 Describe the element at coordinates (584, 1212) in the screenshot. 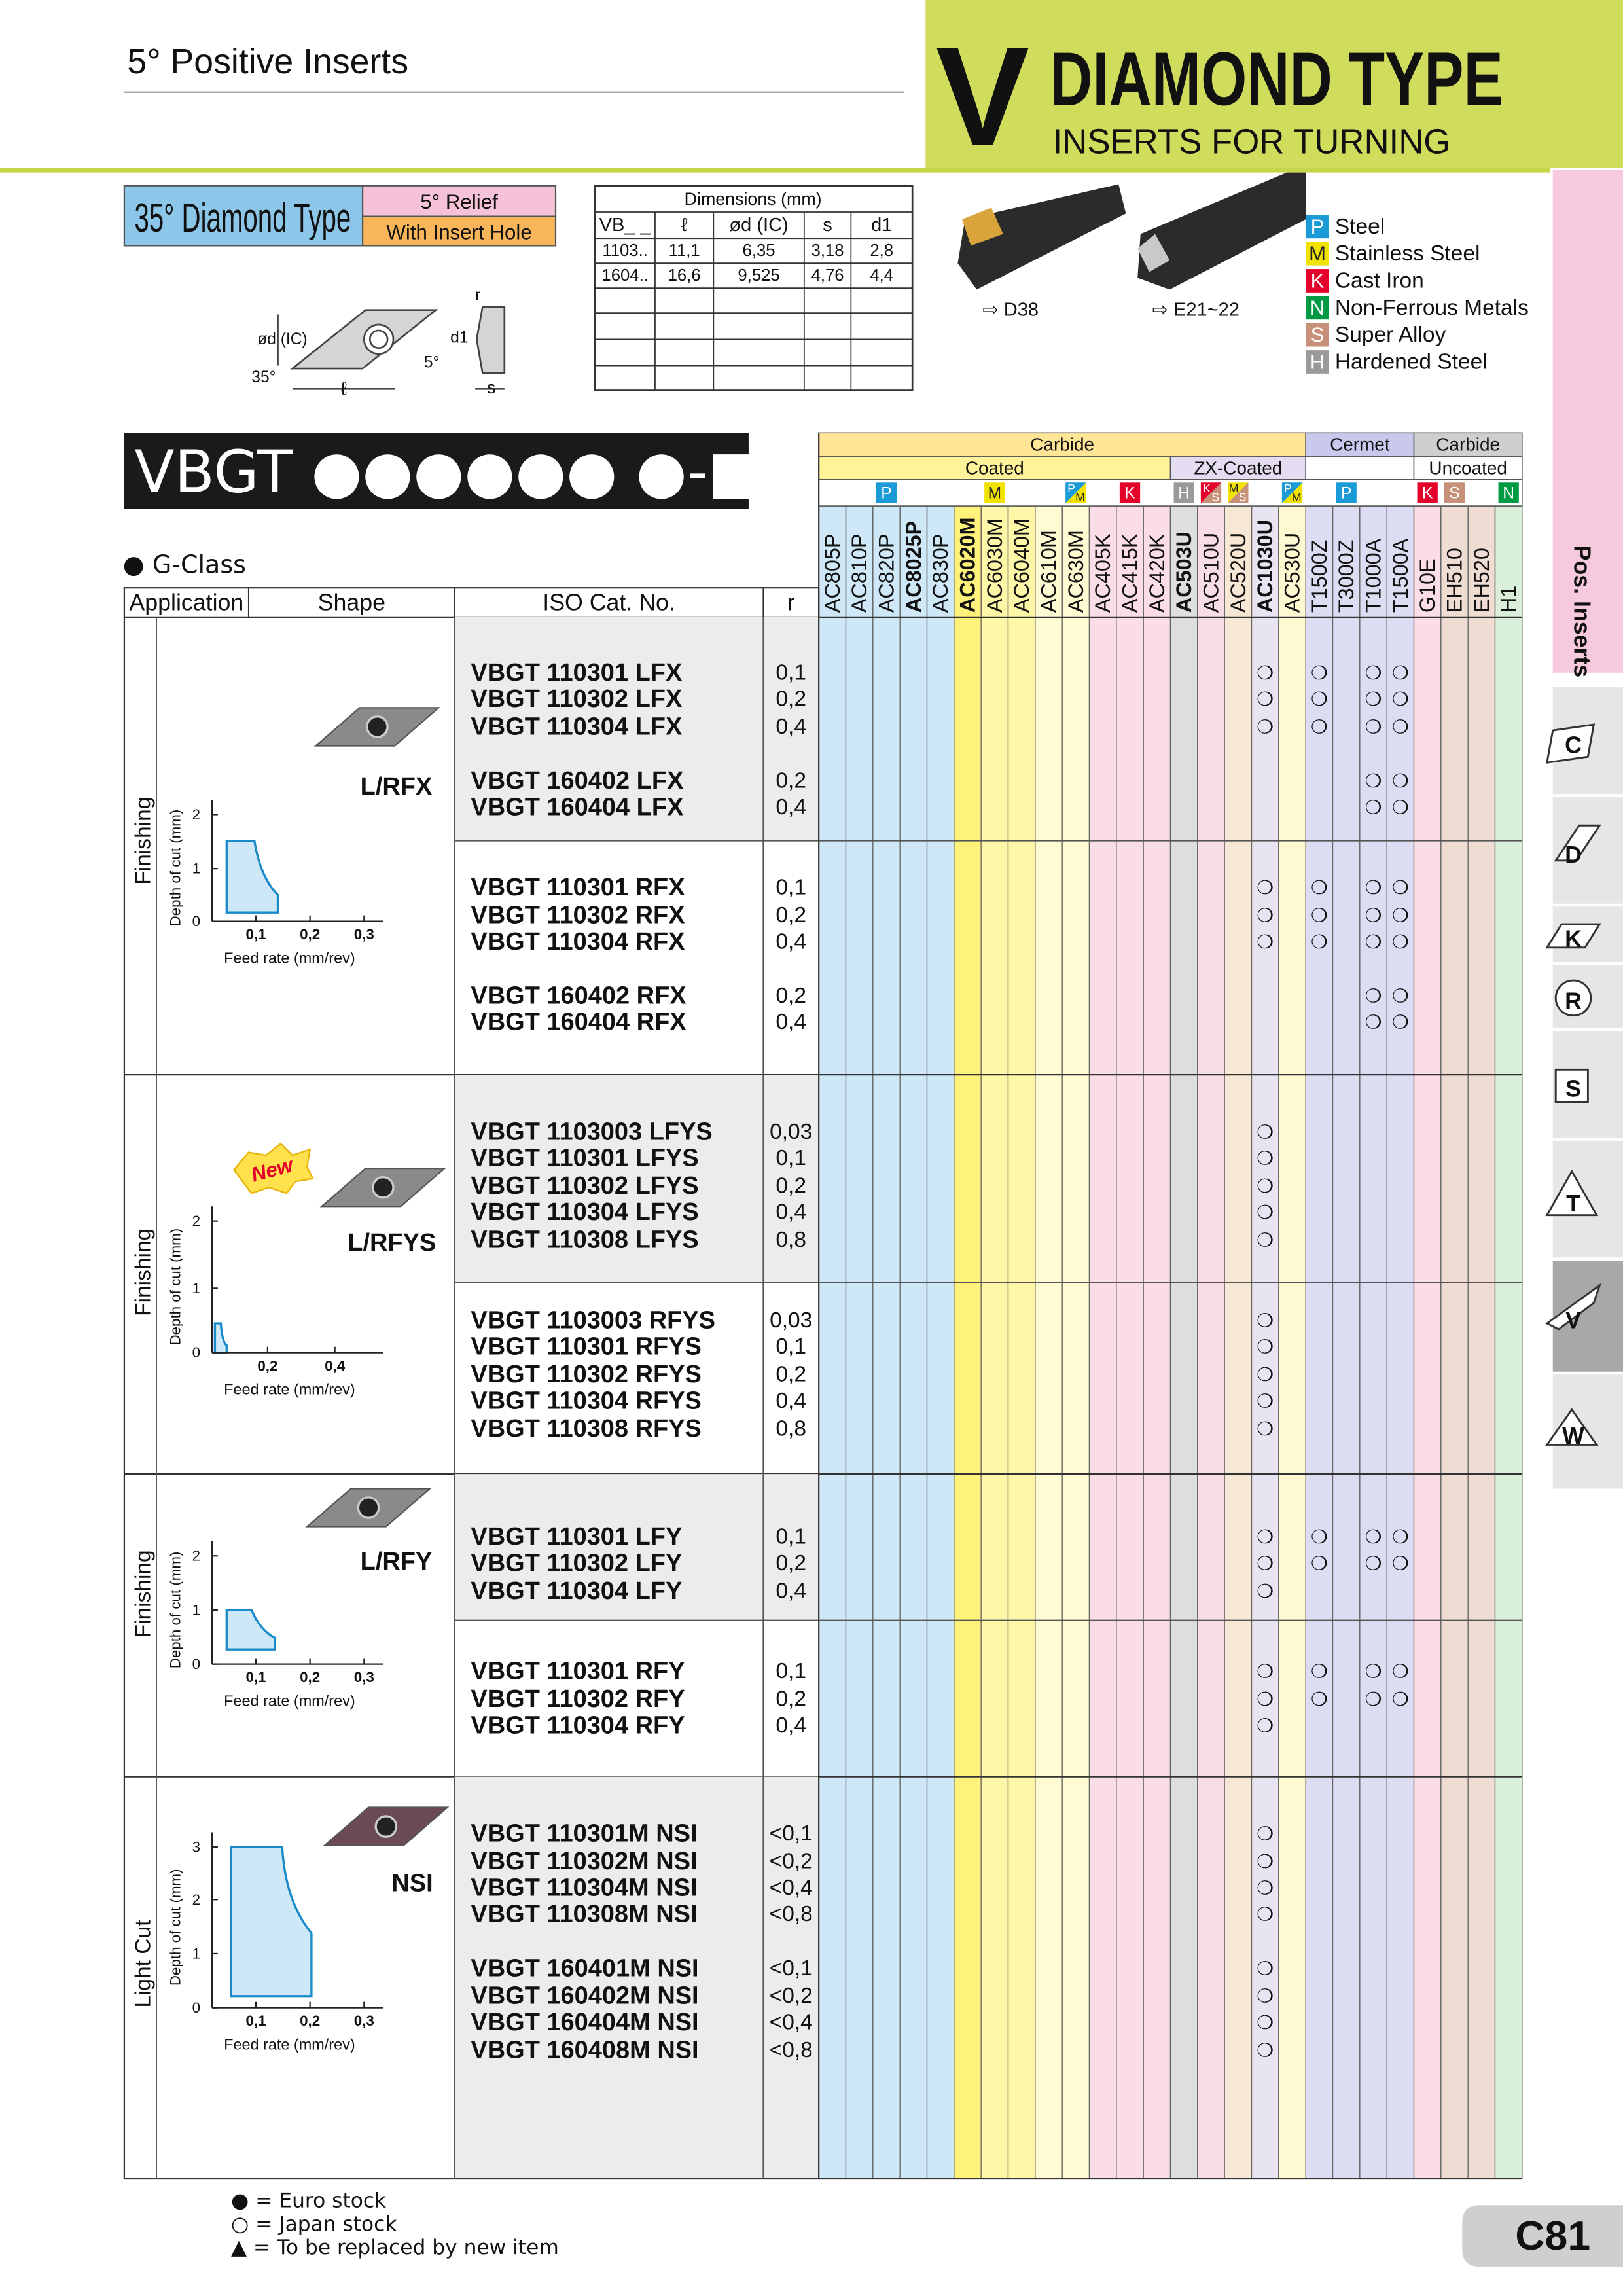

I see `catalog-number: VBGT 110304 LFYS` at that location.